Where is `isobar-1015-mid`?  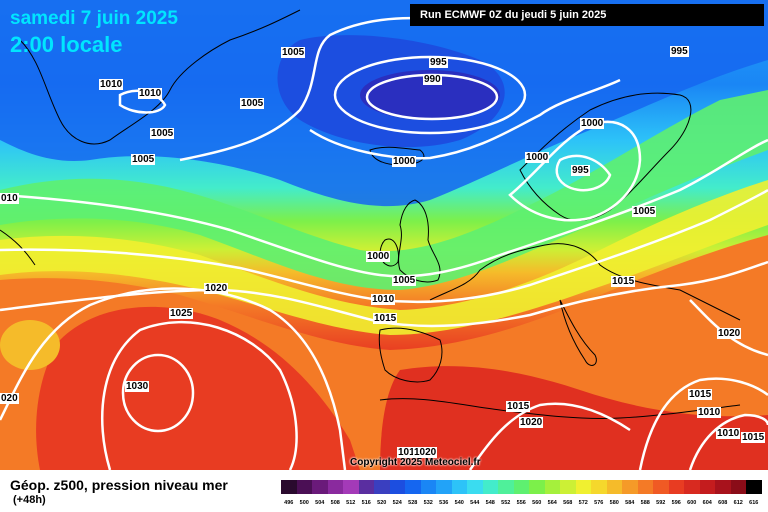
isobar-1015-mid is located at coordinates (384, 294).